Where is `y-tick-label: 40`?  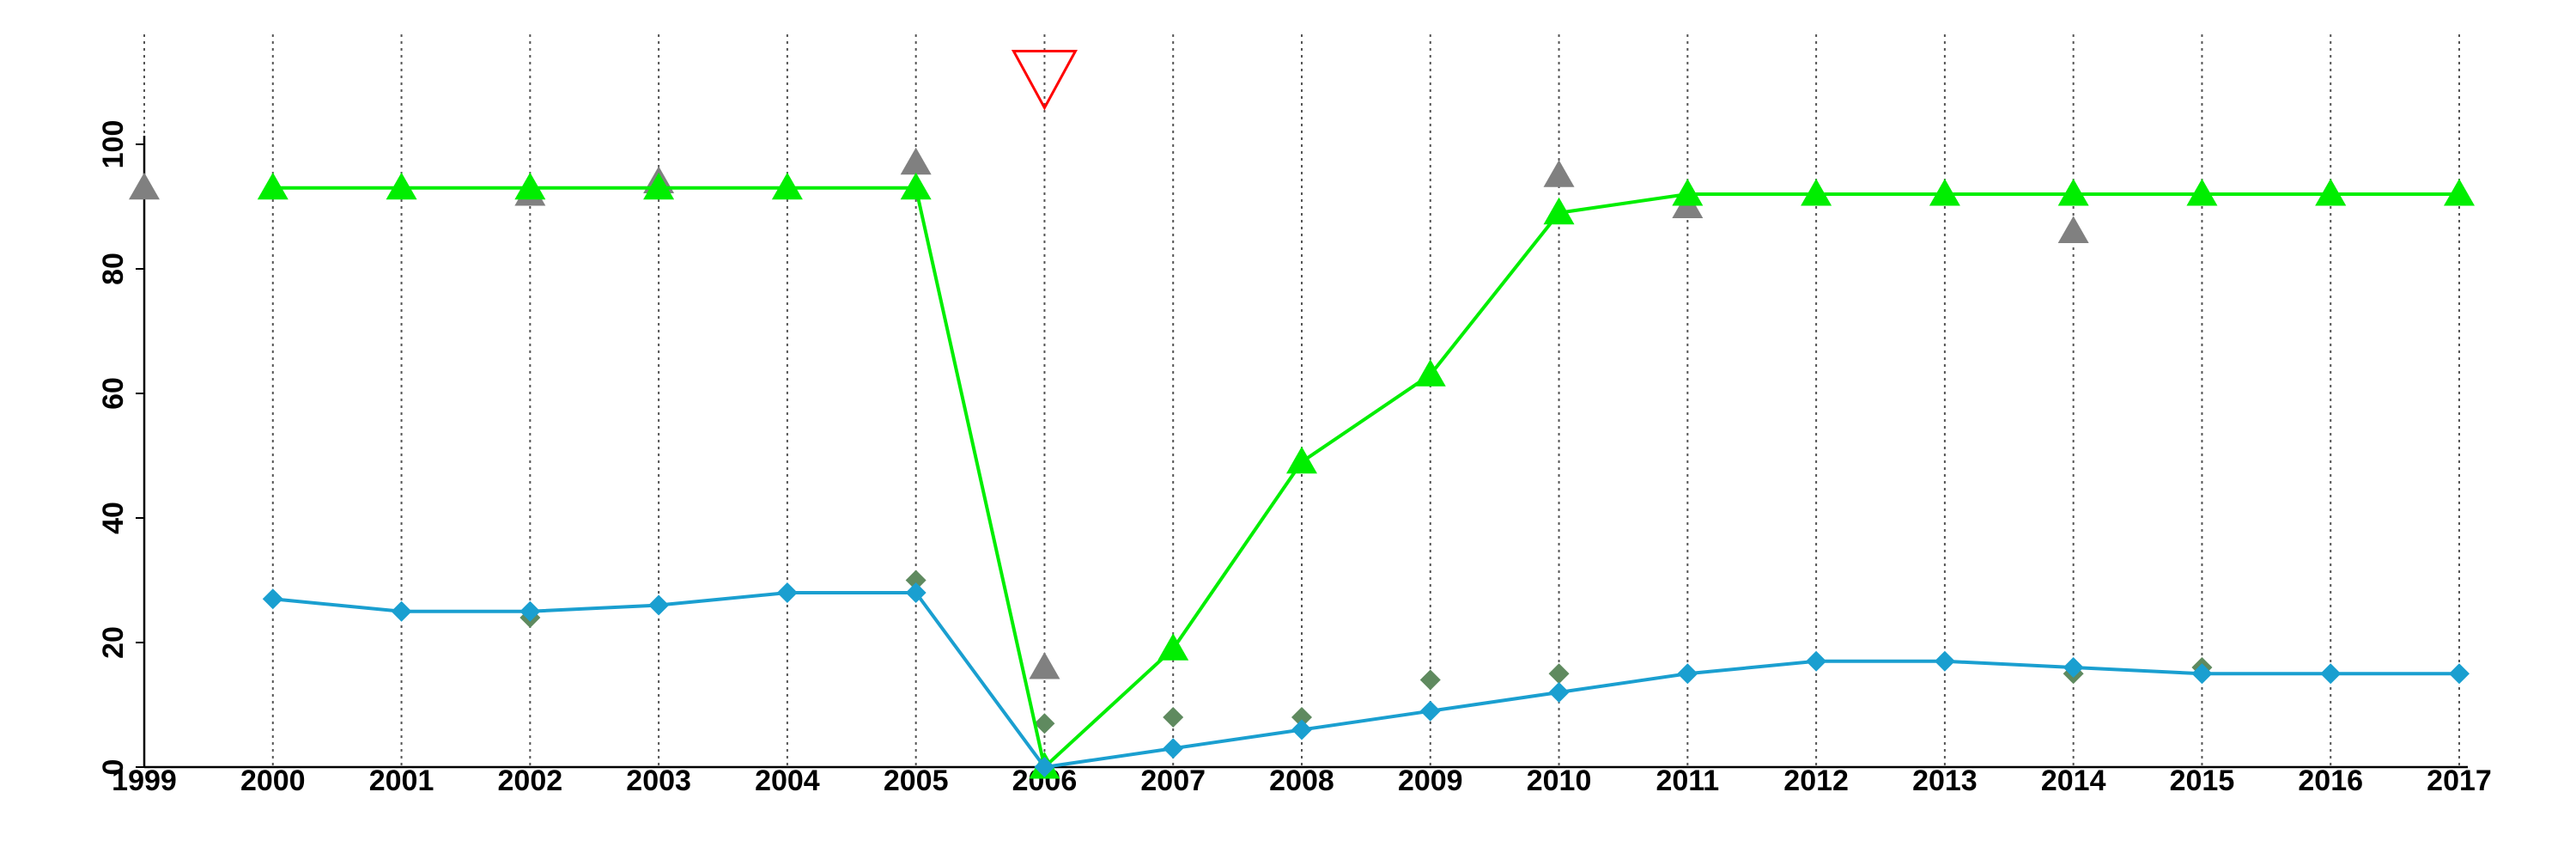
y-tick-label: 40 is located at coordinates (113, 518).